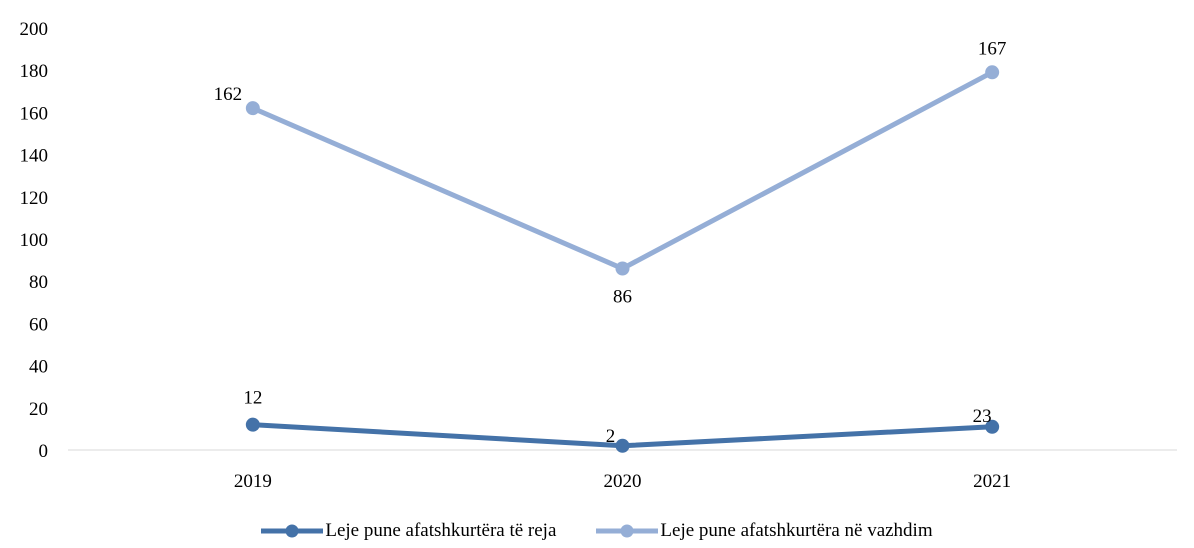 Image resolution: width=1194 pixels, height=548 pixels. Describe the element at coordinates (253, 481) in the screenshot. I see `x-tick-label: 2019` at that location.